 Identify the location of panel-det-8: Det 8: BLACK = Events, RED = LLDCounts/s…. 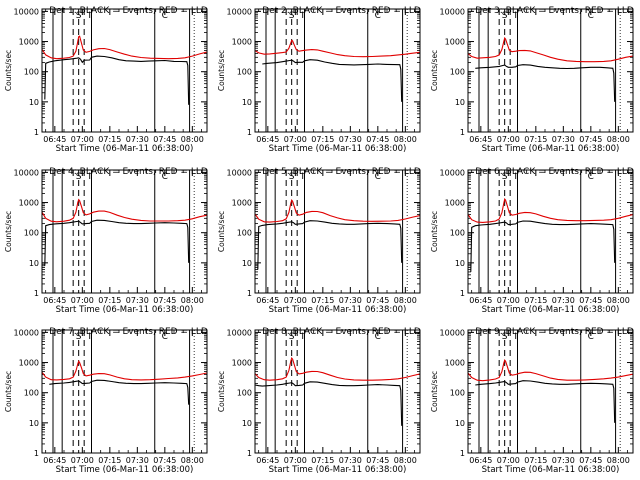
(319, 401).